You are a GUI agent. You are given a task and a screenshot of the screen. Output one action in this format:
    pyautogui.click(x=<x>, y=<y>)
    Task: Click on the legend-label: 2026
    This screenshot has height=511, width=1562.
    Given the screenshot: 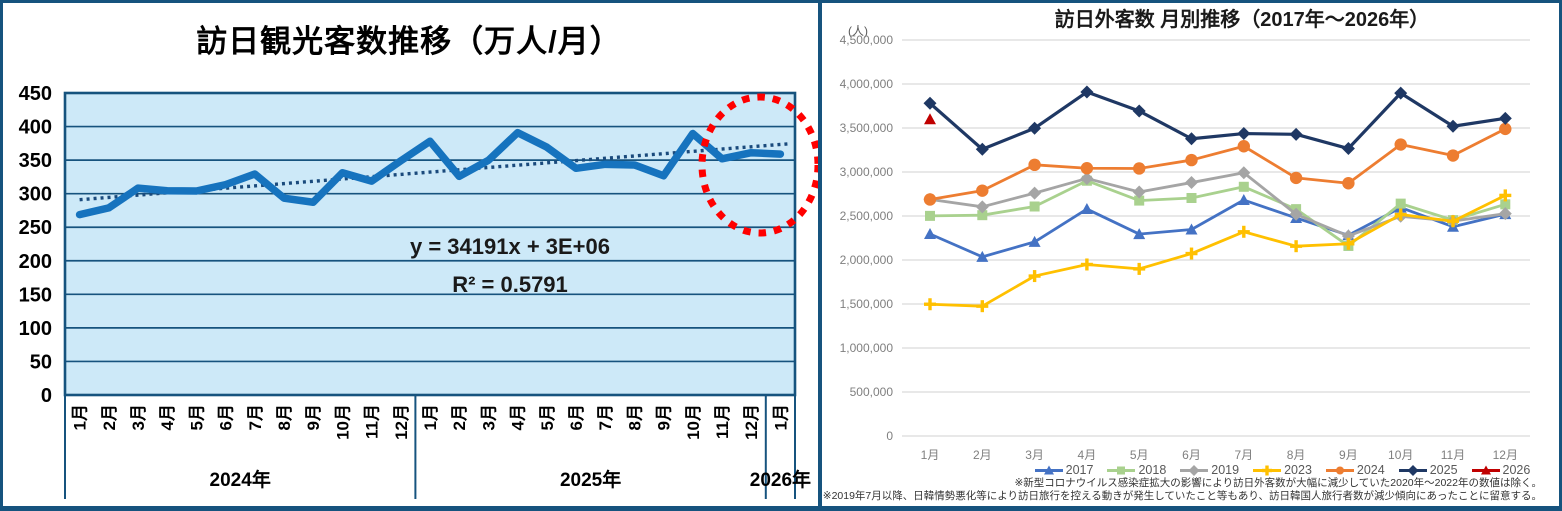 What is the action you would take?
    pyautogui.click(x=1516, y=470)
    